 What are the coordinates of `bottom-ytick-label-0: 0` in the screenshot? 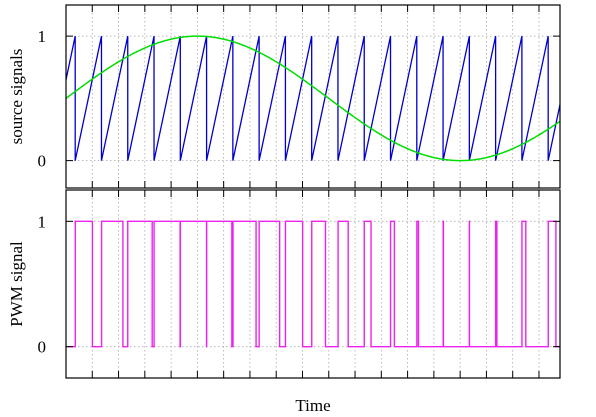 It's located at (42, 347).